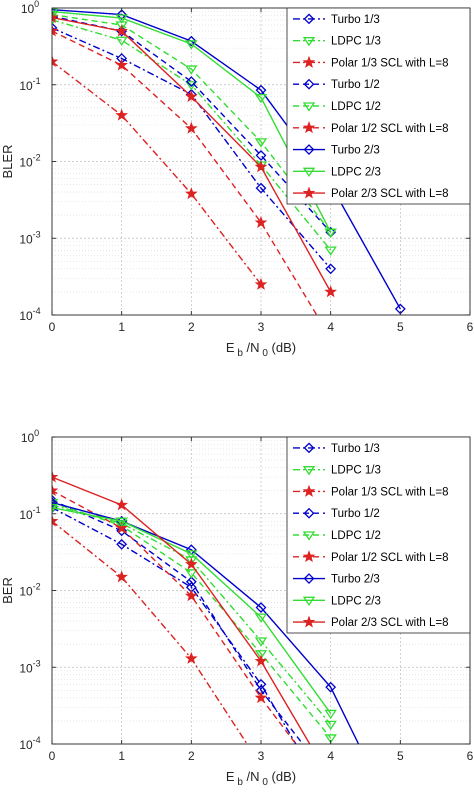 Image resolution: width=474 pixels, height=792 pixels. What do you see at coordinates (371, 622) in the screenshot?
I see `legend-entry: Polar 2/3 SCL with L=8` at bounding box center [371, 622].